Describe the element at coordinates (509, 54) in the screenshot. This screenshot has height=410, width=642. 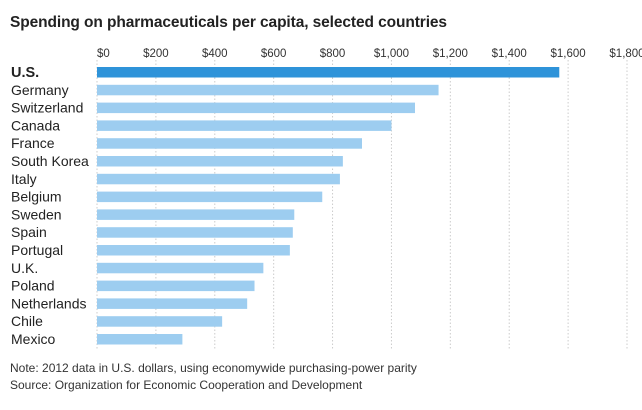
I see `x-tick-label: $1,400` at that location.